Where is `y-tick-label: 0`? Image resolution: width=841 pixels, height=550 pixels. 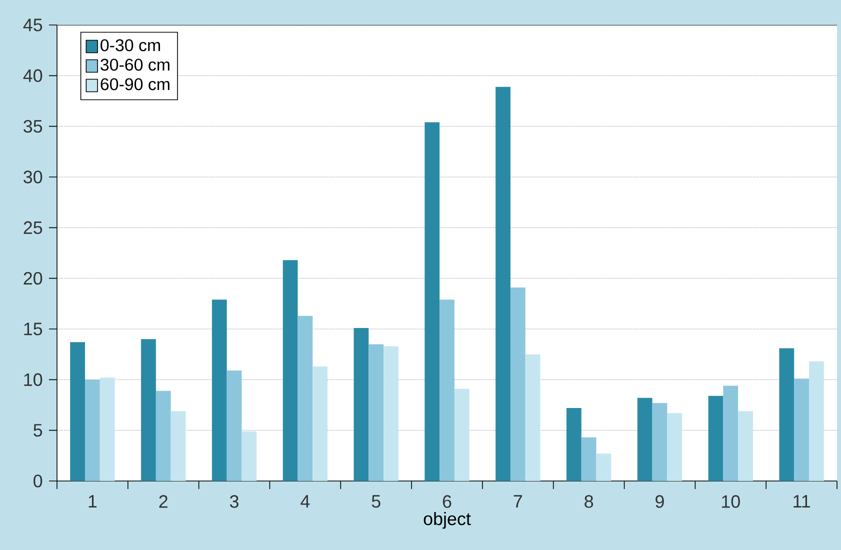
y-tick-label: 0 is located at coordinates (38, 481).